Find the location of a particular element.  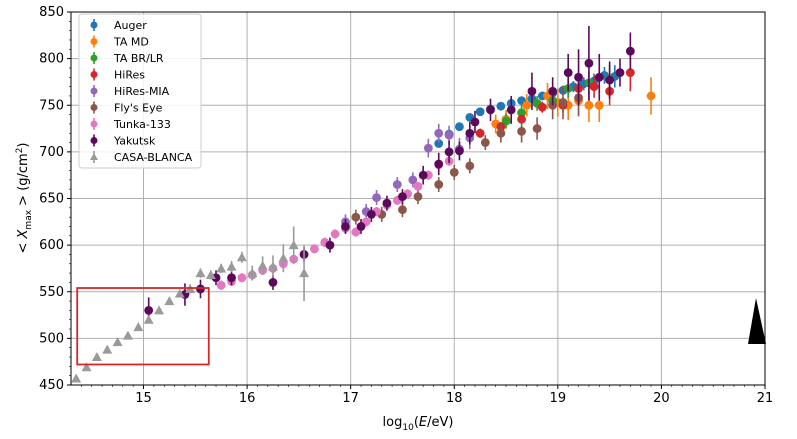

series-casa-blanca is located at coordinates (190, 304).